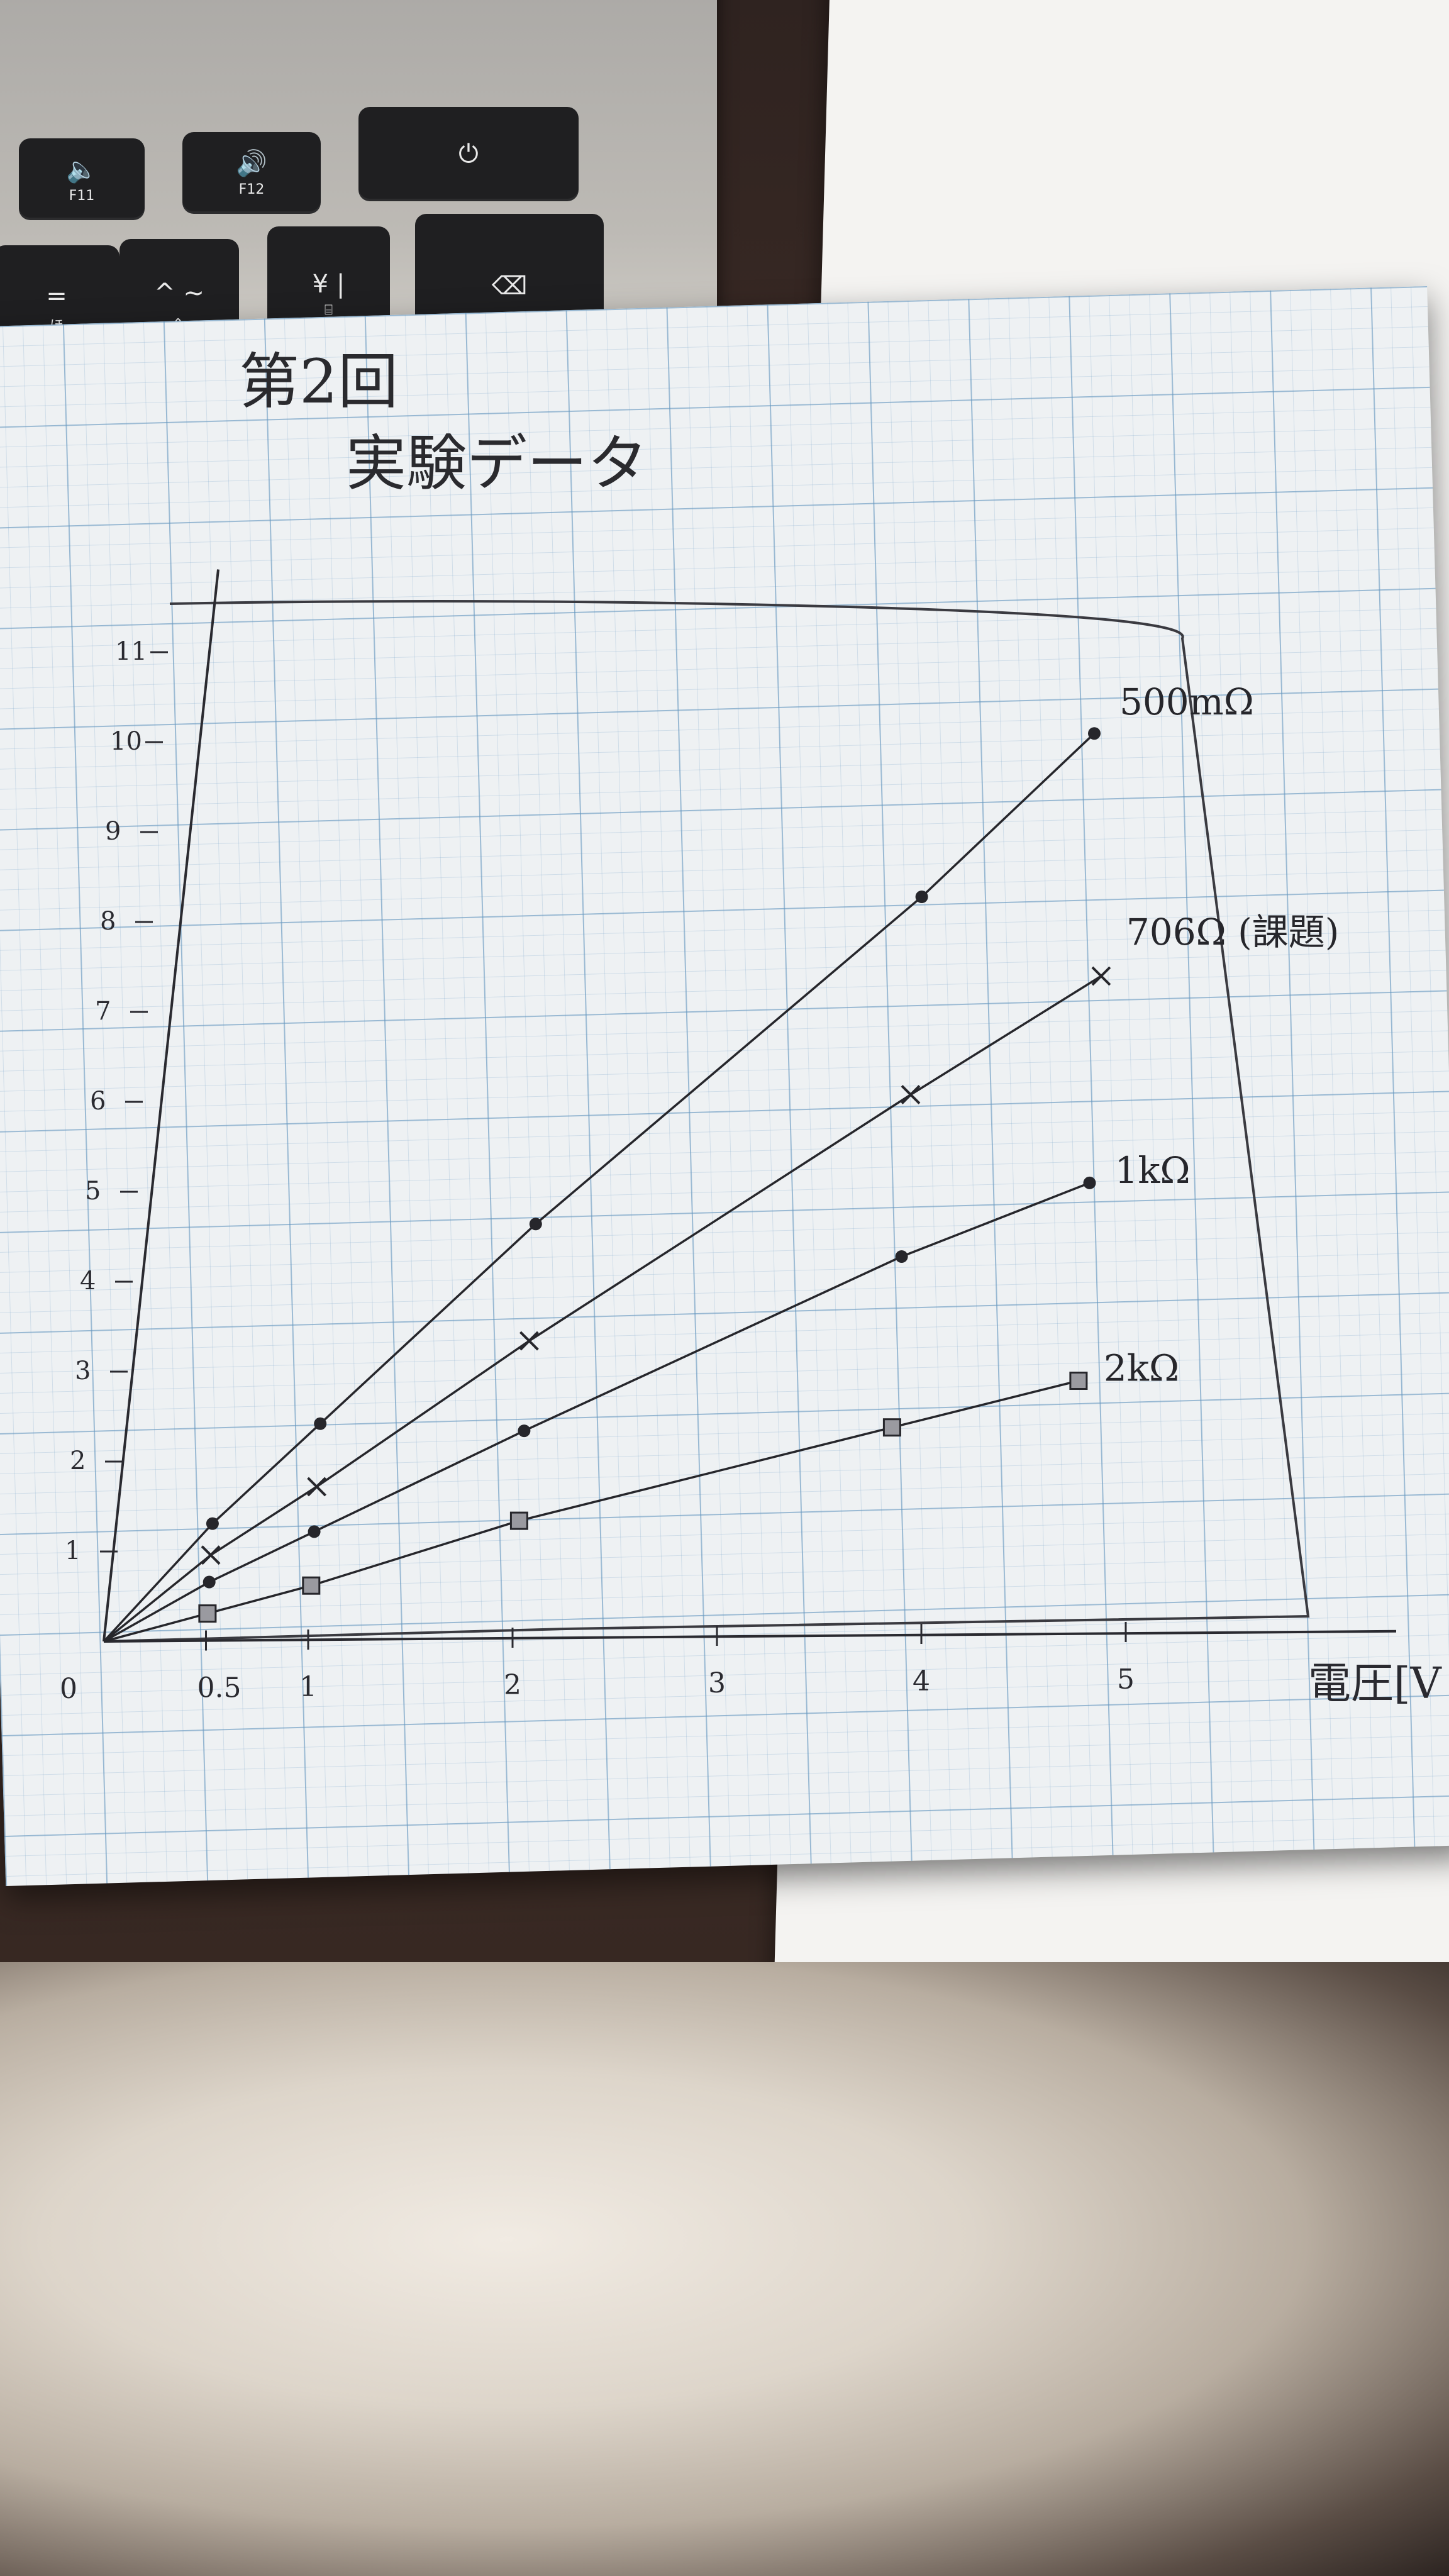  What do you see at coordinates (68, 1689) in the screenshot?
I see `x-tick-label: 0` at bounding box center [68, 1689].